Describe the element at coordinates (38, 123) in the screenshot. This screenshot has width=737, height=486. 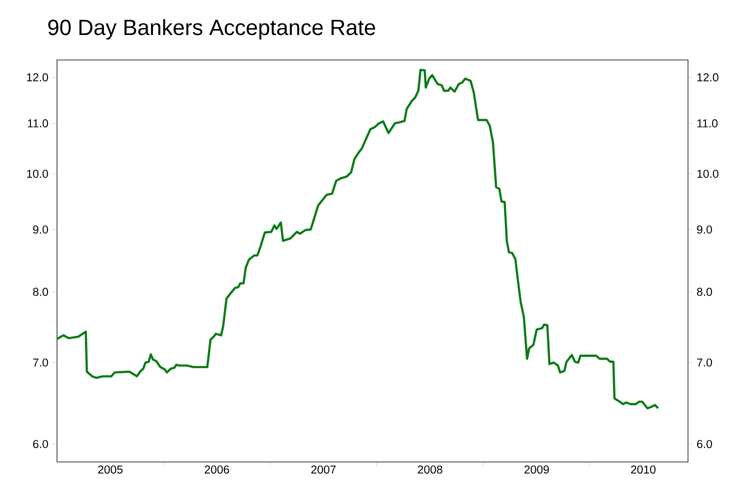
I see `y-tick-label: 11.0` at that location.